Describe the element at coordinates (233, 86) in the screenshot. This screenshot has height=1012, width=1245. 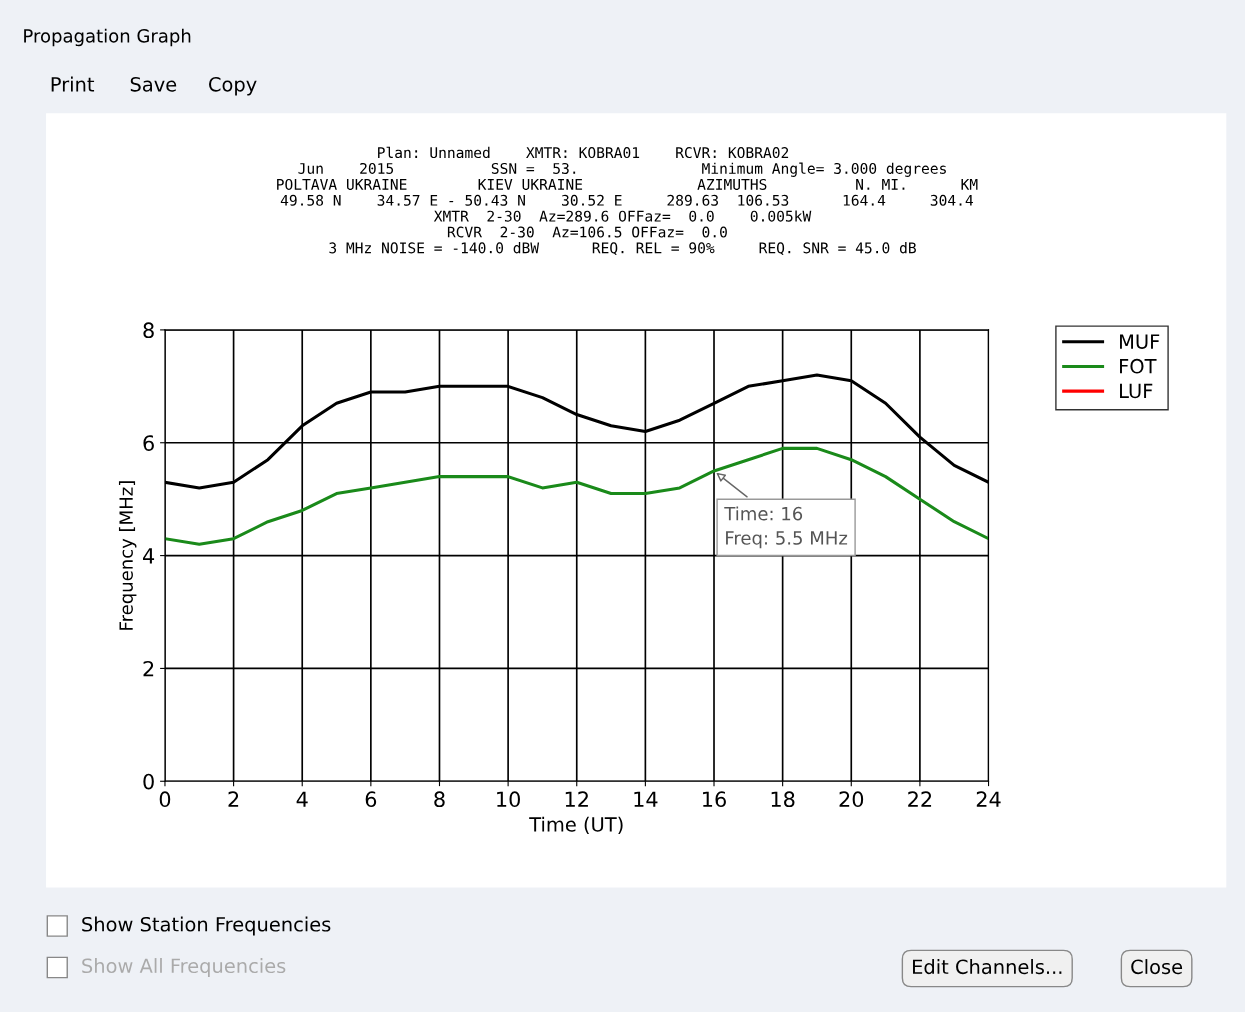
I see `text: Copy` at that location.